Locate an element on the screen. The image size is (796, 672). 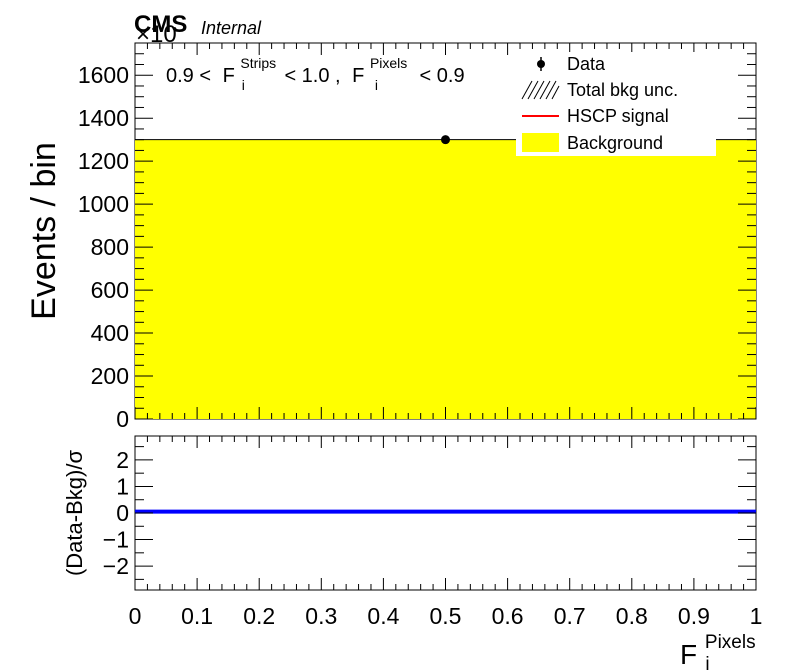
cut-strips-sub: i is located at coordinates (243, 85).